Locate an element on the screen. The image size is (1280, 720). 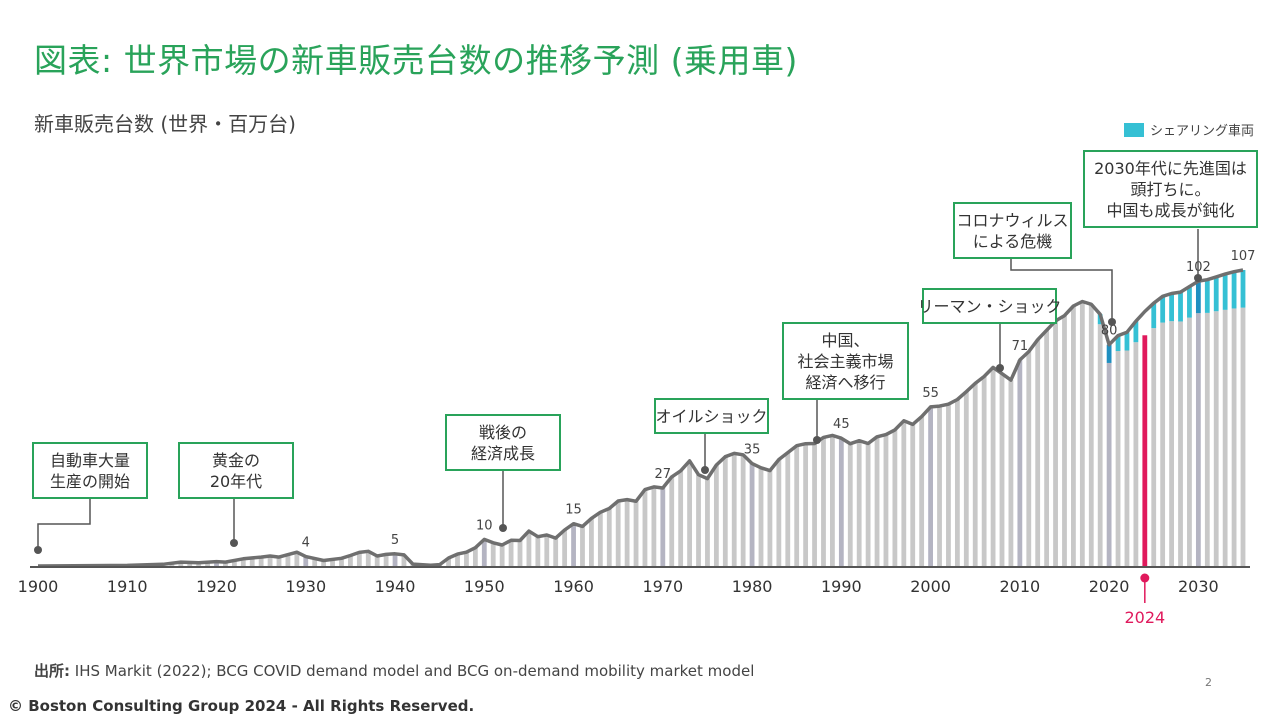
callout-text-1952-1: 経済成長 is located at coordinates (503, 453).